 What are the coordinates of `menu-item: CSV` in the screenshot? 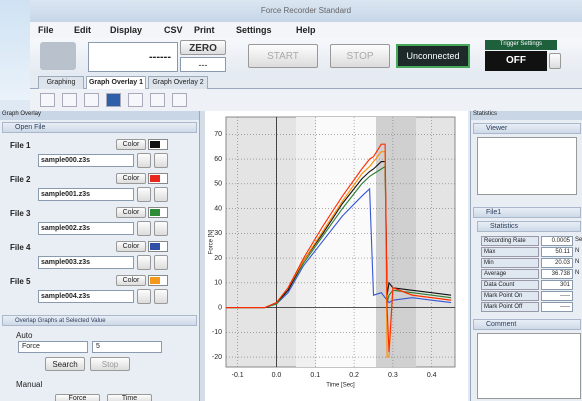 It's located at (173, 30).